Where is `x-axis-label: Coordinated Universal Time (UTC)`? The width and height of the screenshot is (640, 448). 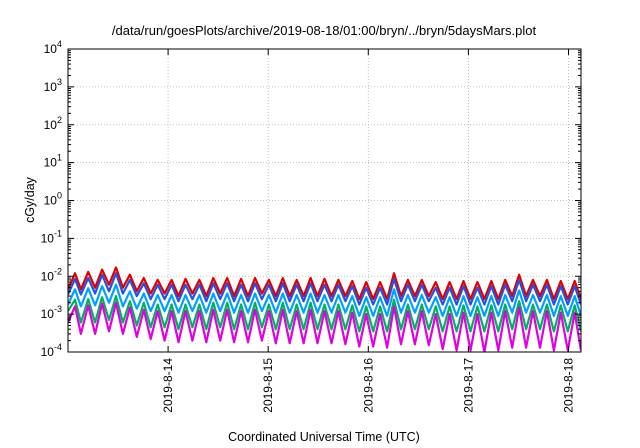
x-axis-label: Coordinated Universal Time (UTC) is located at coordinates (324, 437).